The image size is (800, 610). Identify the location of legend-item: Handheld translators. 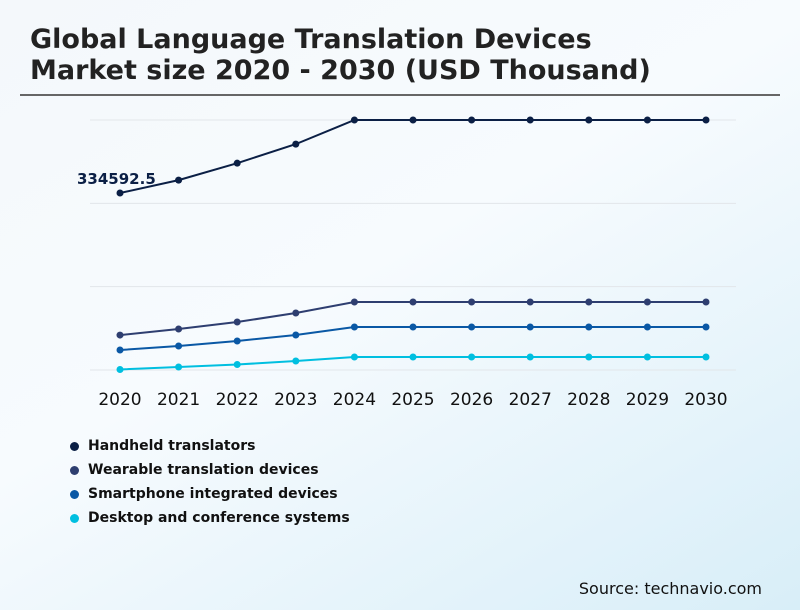
(210, 446).